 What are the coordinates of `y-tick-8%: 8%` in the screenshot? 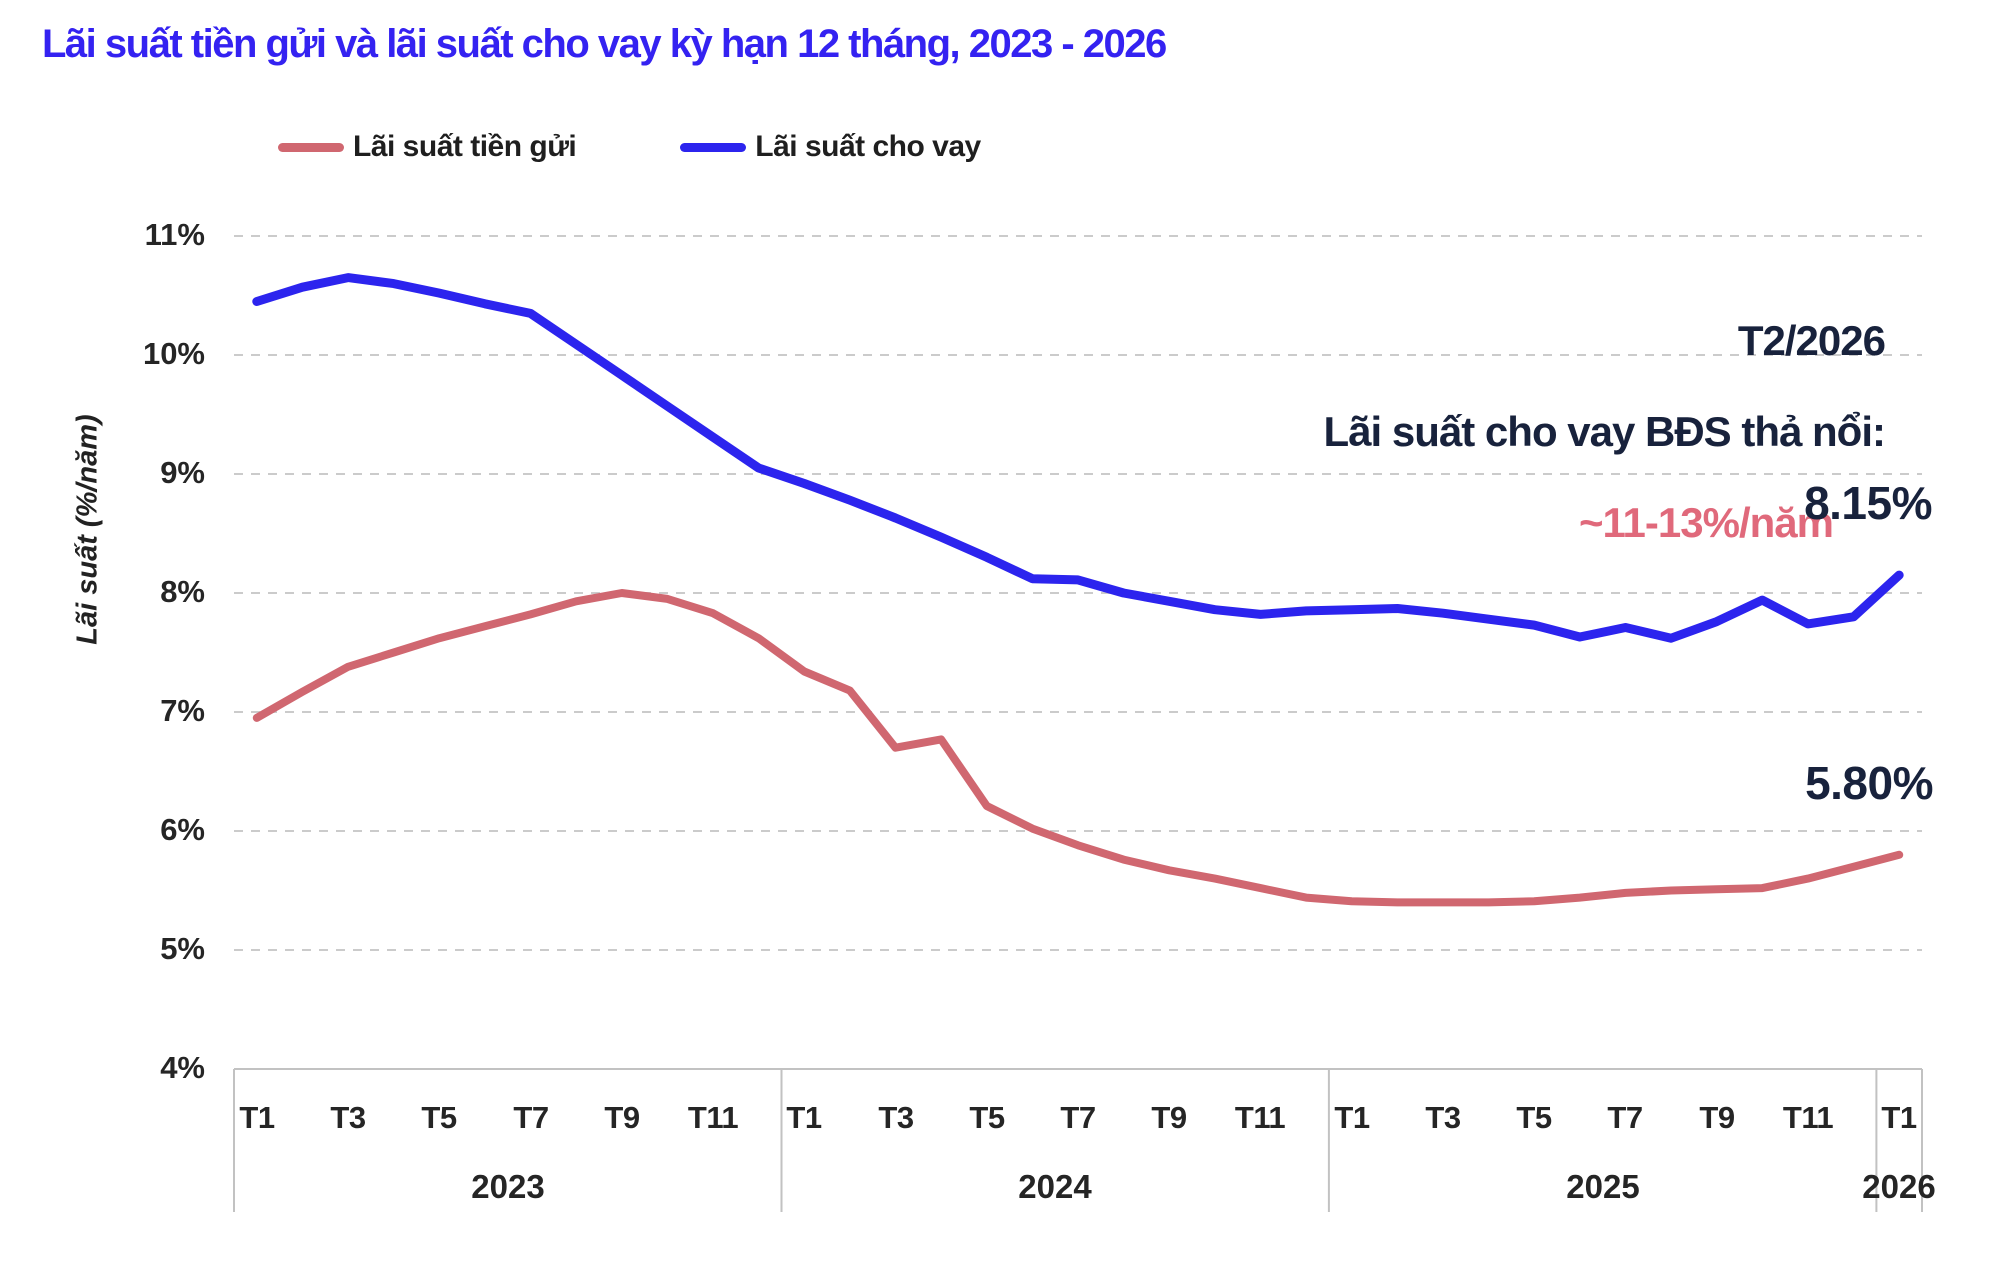 It's located at (182, 591).